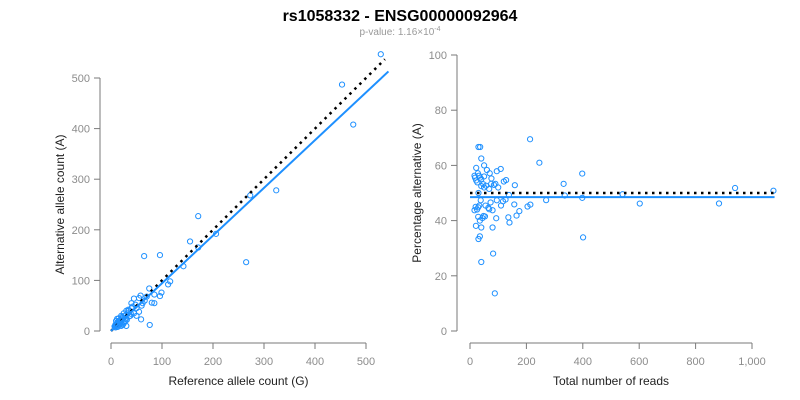 The width and height of the screenshot is (800, 400). Describe the element at coordinates (437, 29) in the screenshot. I see `subtitle-exponent: -4` at that location.